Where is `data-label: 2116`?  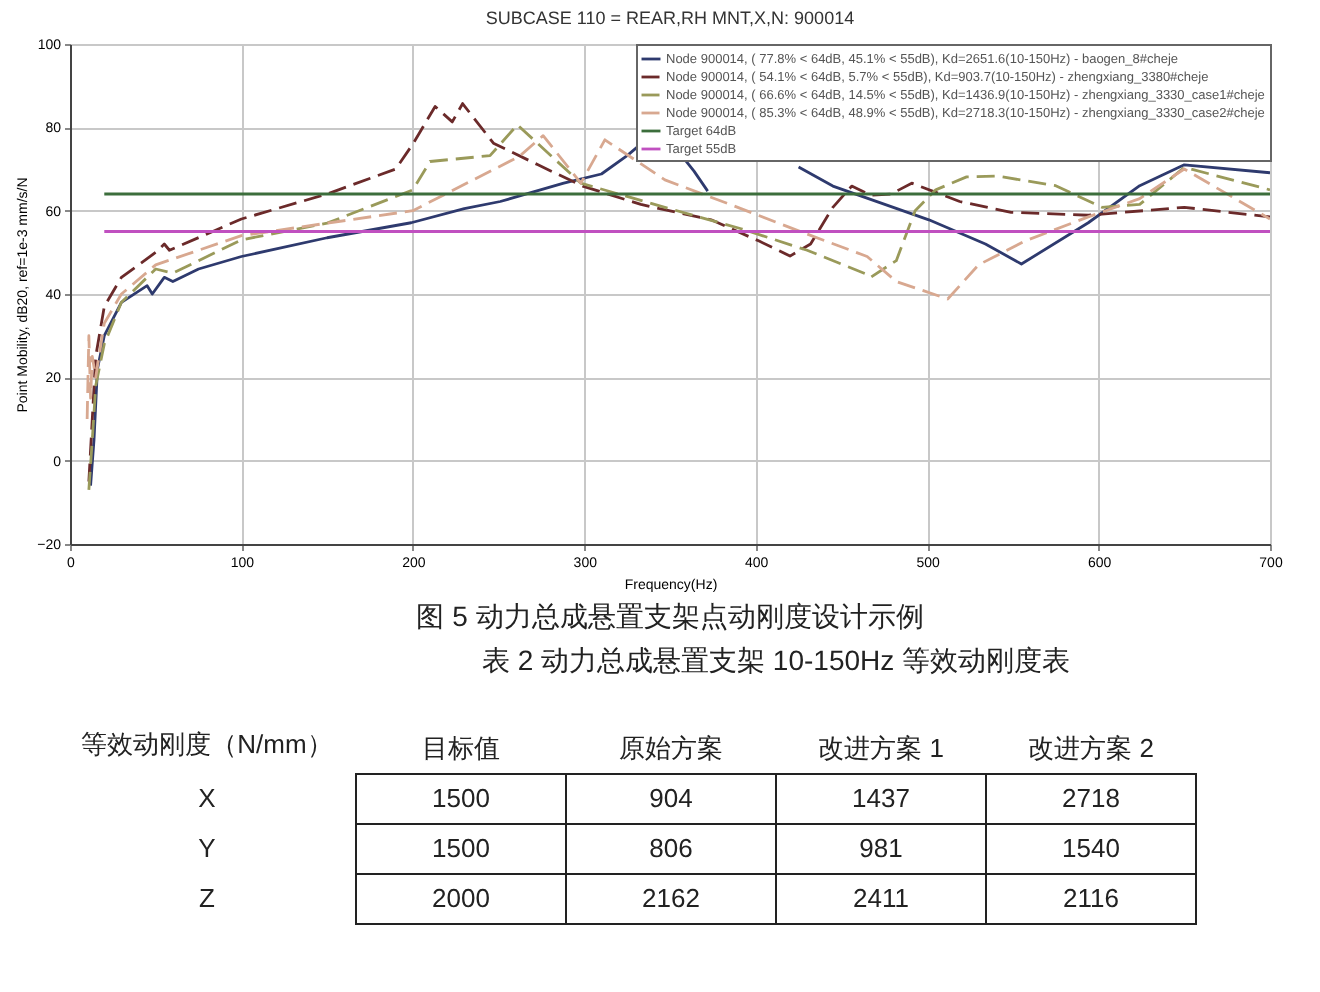
data-label: 2116 is located at coordinates (1091, 898).